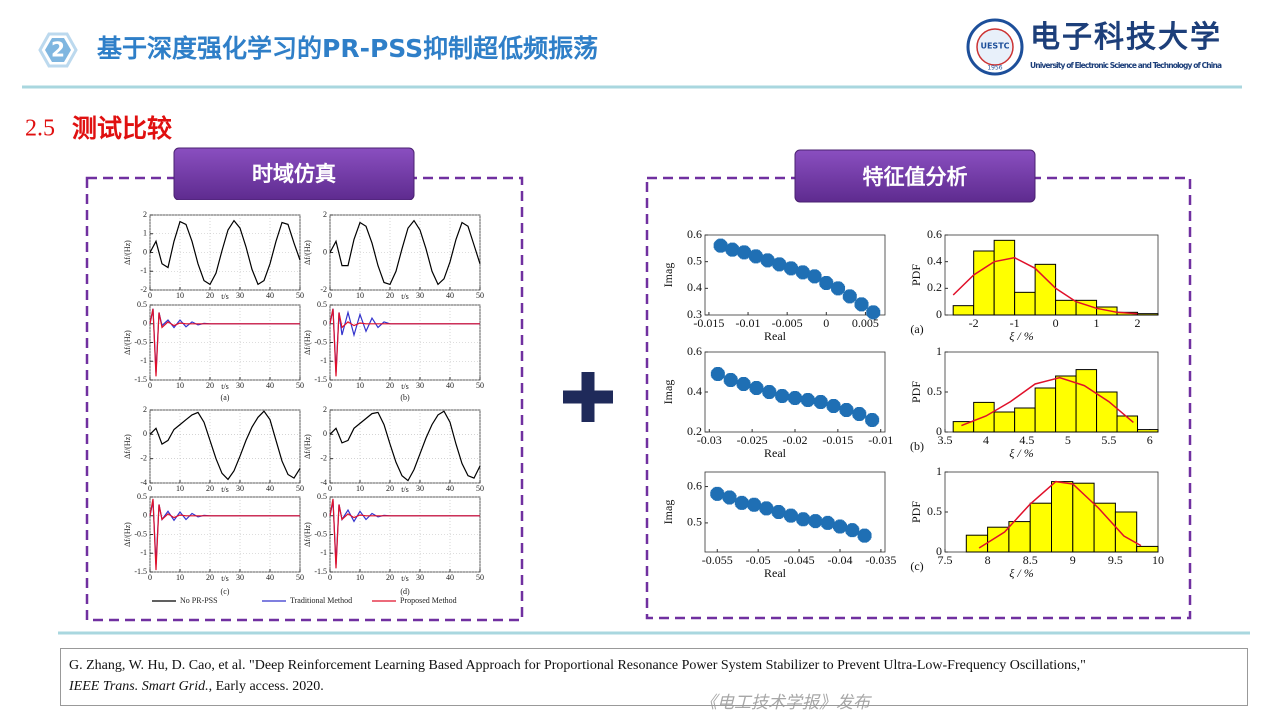  Describe the element at coordinates (709, 440) in the screenshot. I see `x-tick-label: -0.03` at that location.